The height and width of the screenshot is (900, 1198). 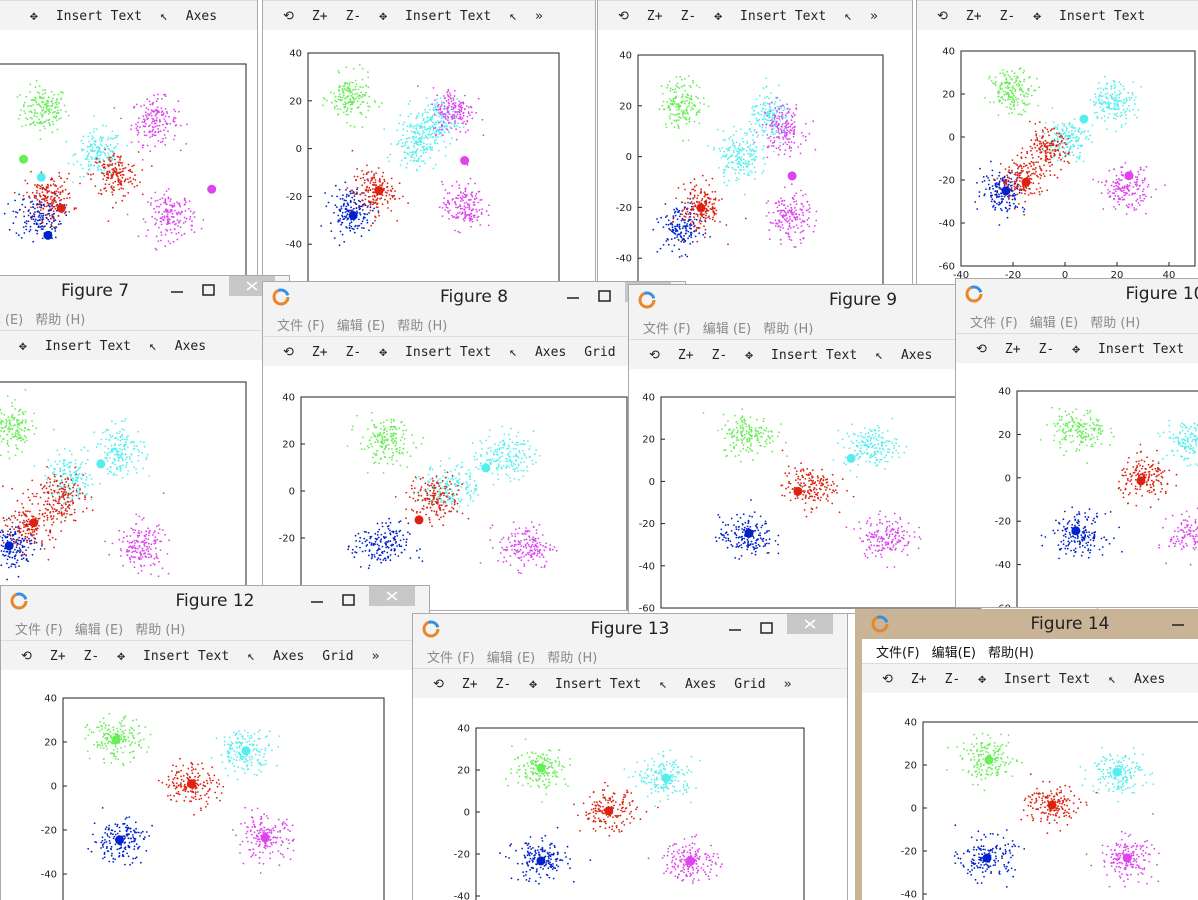 What do you see at coordinates (12, 320) in the screenshot?
I see `menu-item: 编辑 (E)` at bounding box center [12, 320].